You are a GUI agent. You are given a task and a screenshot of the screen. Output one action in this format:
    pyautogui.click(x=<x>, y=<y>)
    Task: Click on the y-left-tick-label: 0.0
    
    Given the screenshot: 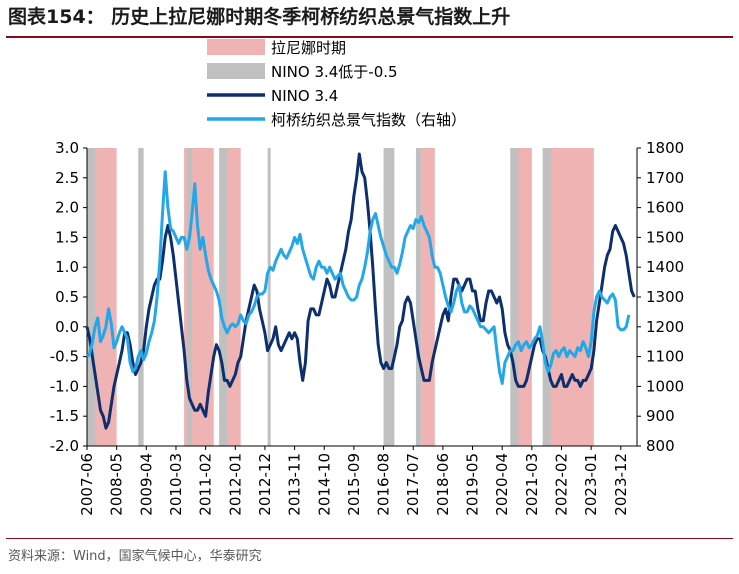 What is the action you would take?
    pyautogui.click(x=67, y=327)
    